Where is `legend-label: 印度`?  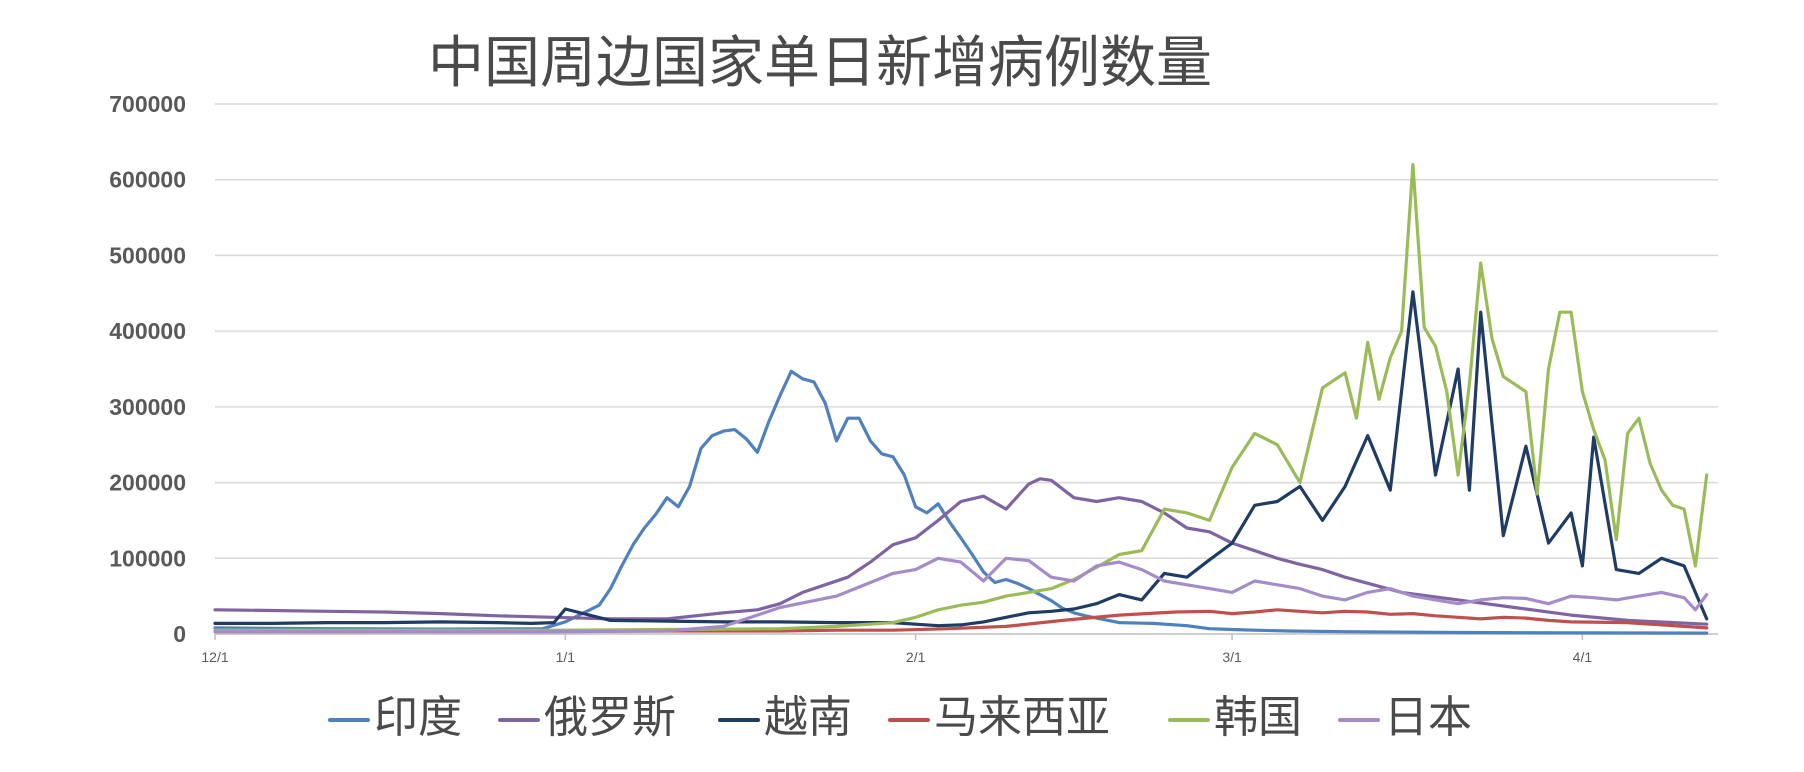 legend-label: 印度 is located at coordinates (418, 717).